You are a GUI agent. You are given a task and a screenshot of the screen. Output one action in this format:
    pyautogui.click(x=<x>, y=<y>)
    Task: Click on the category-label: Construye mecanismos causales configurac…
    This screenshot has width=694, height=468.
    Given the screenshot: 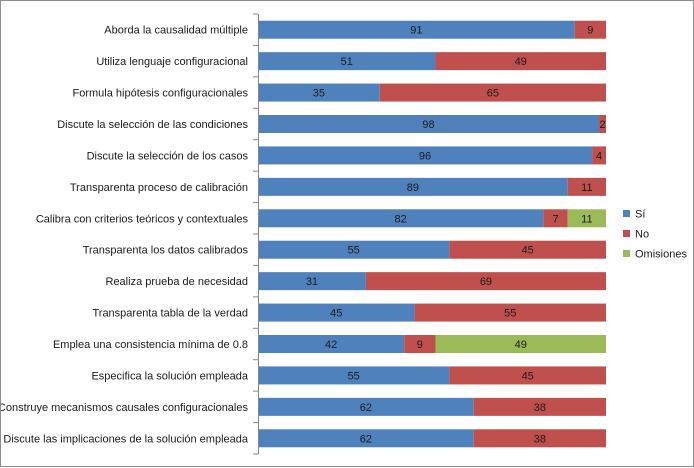 What is the action you would take?
    pyautogui.click(x=124, y=408)
    